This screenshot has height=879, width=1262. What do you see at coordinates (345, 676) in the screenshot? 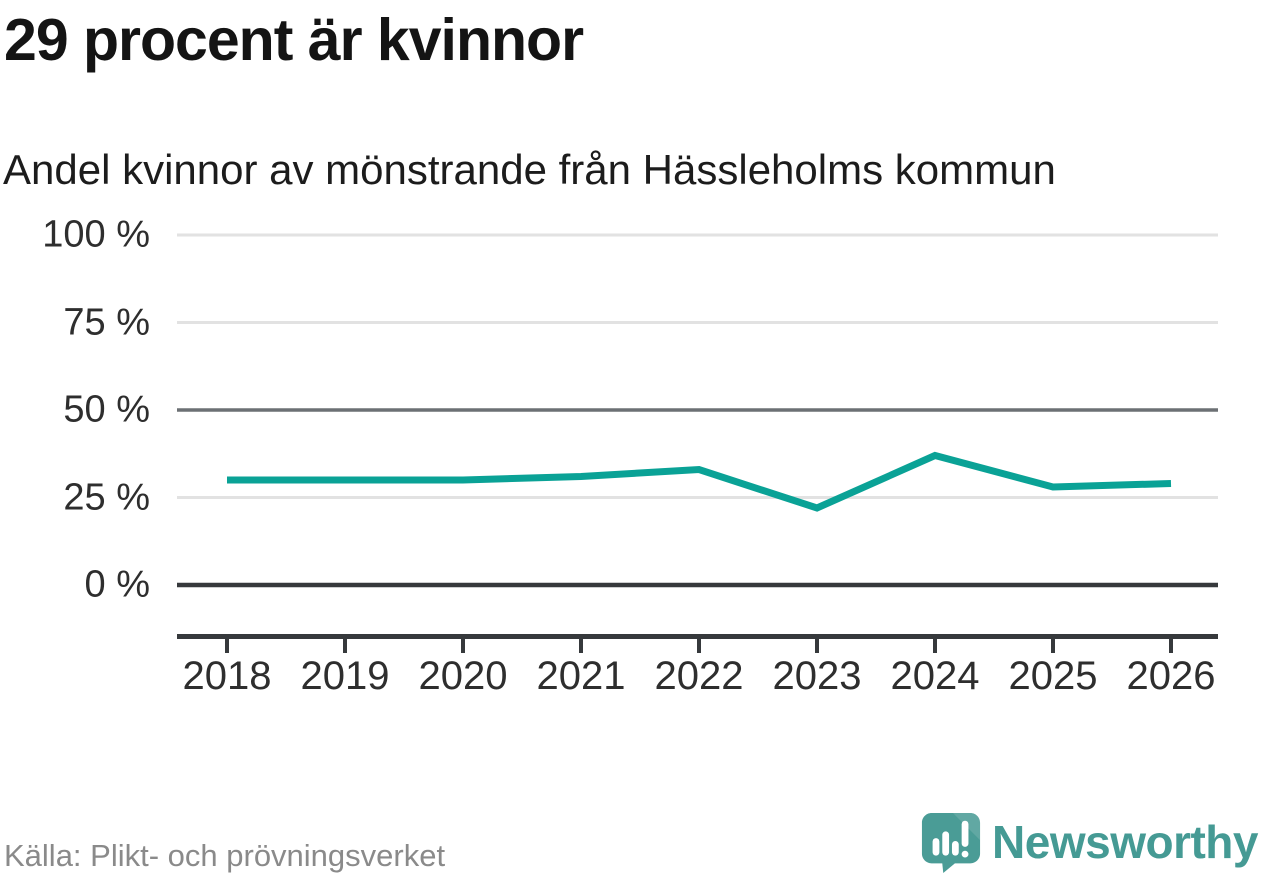
I see `x-axis-label: 2019` at bounding box center [345, 676].